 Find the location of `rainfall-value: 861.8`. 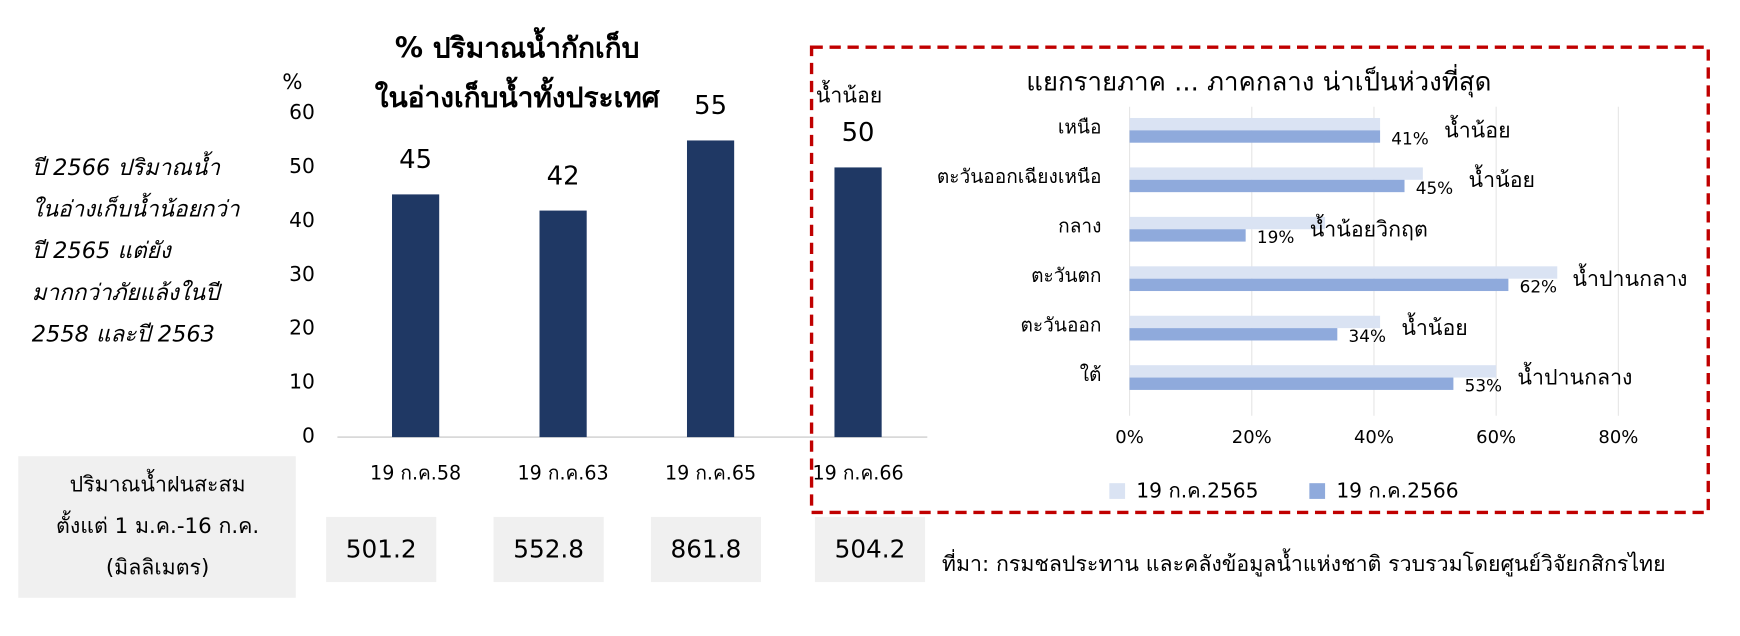

rainfall-value: 861.8 is located at coordinates (706, 549).